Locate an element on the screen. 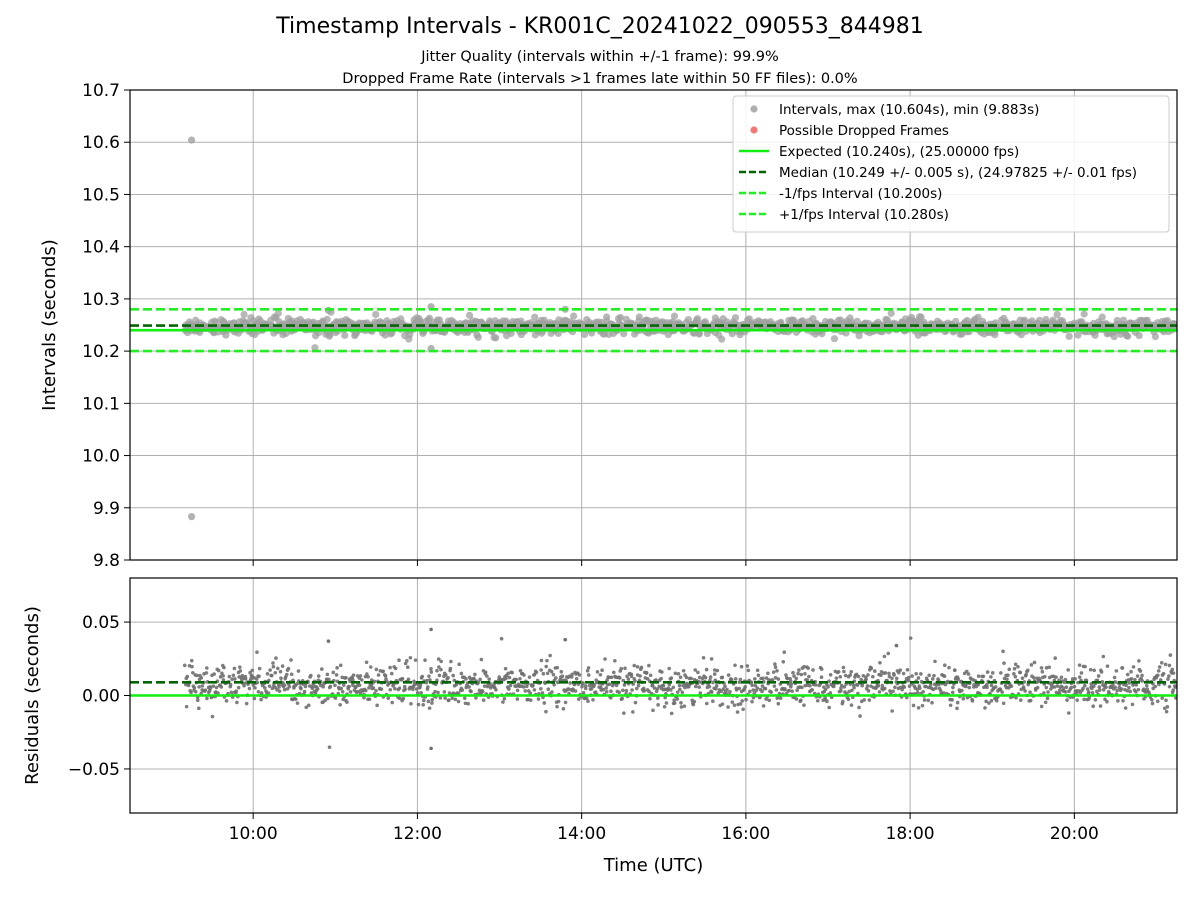 The image size is (1200, 900). intervals-ytick-label: 10.0 is located at coordinates (101, 457).